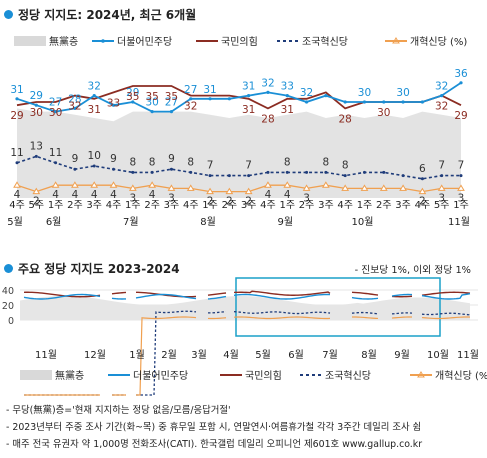 This screenshot has width=487, height=458. What do you see at coordinates (132, 97) in the screenshot?
I see `ppp-label: 35` at bounding box center [132, 97].